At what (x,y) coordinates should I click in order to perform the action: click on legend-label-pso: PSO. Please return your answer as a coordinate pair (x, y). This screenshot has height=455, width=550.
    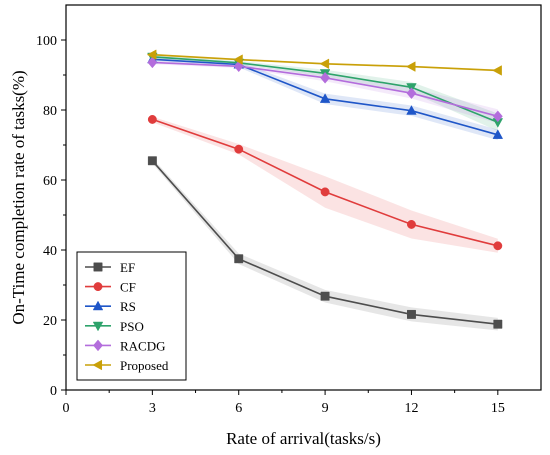
    Looking at the image, I should click on (132, 326).